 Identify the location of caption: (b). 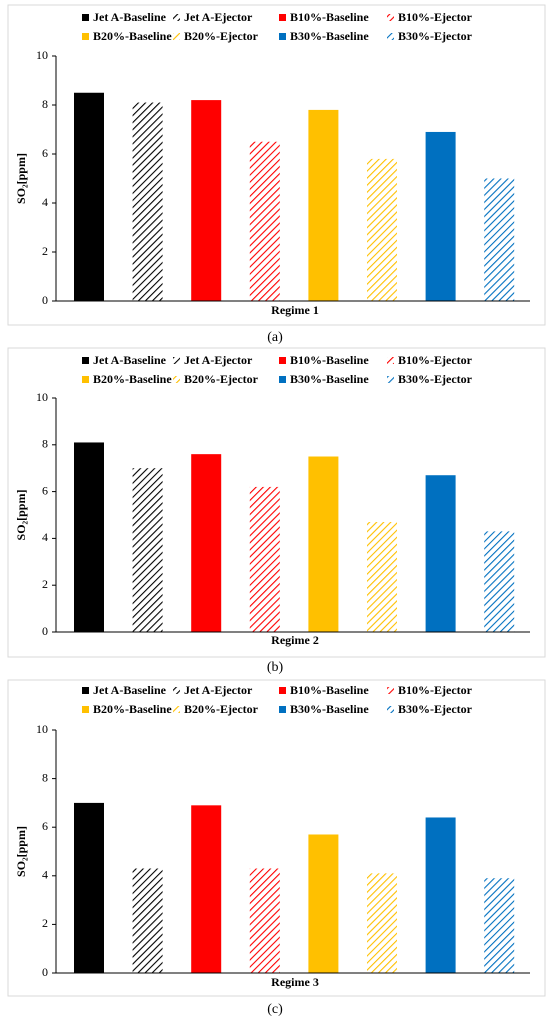
(275, 667).